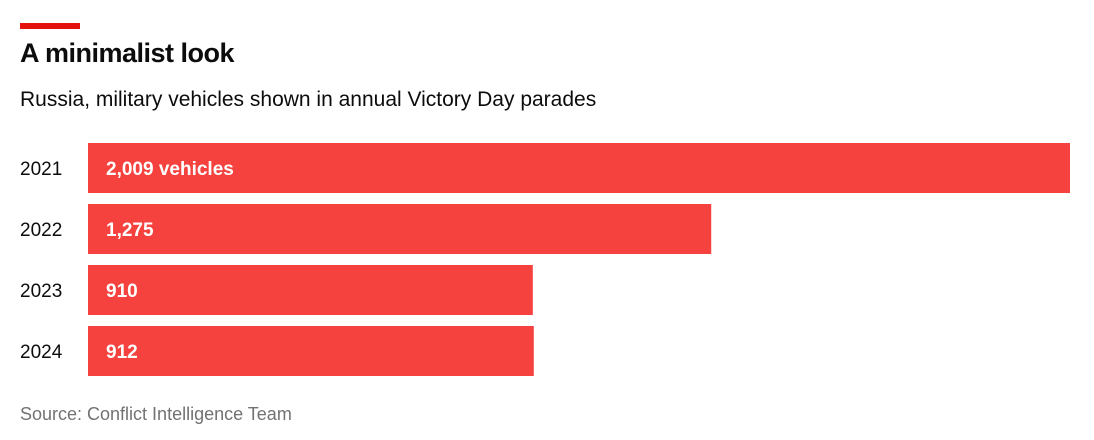 The height and width of the screenshot is (440, 1094). What do you see at coordinates (310, 290) in the screenshot?
I see `bar-2023` at bounding box center [310, 290].